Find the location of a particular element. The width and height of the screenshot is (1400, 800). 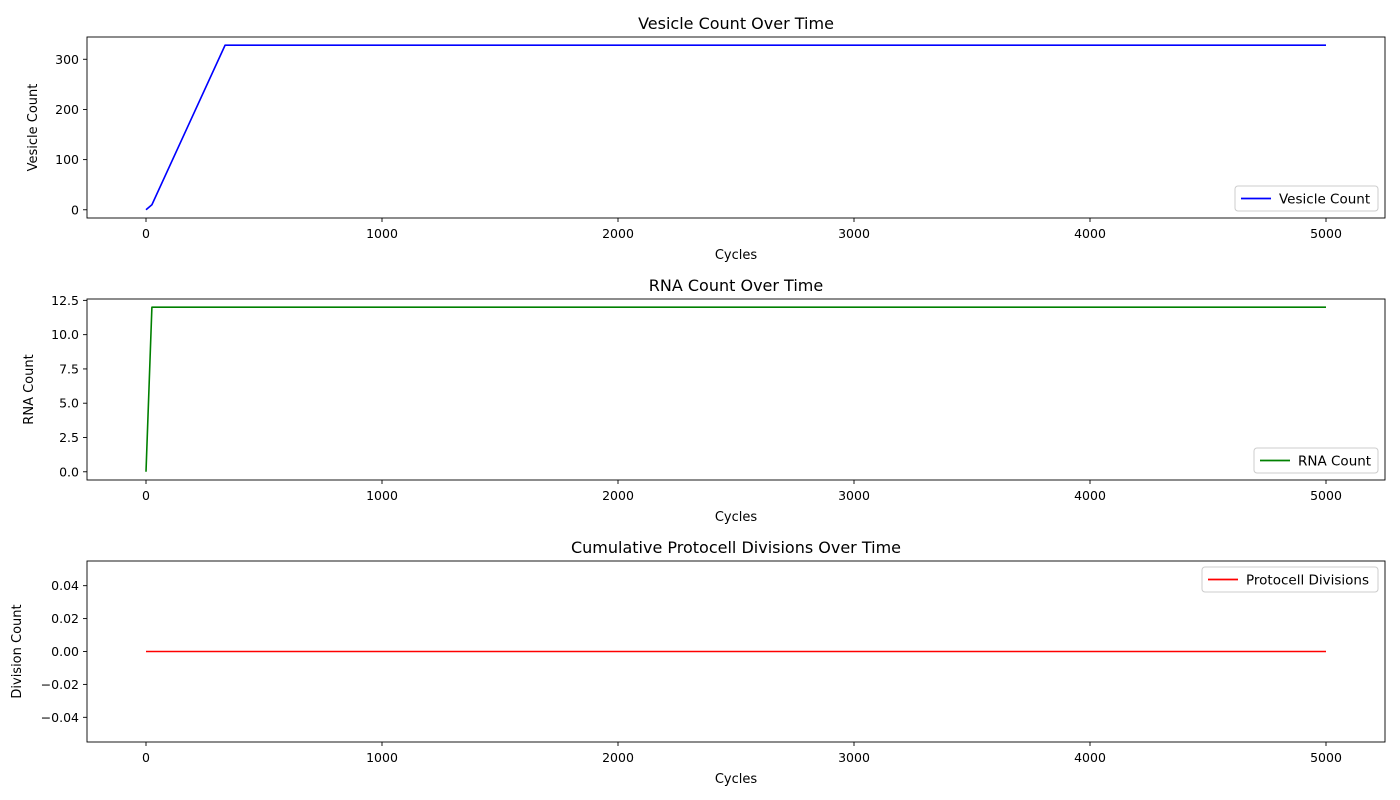

y-tick-label: 5.0 is located at coordinates (69, 403).